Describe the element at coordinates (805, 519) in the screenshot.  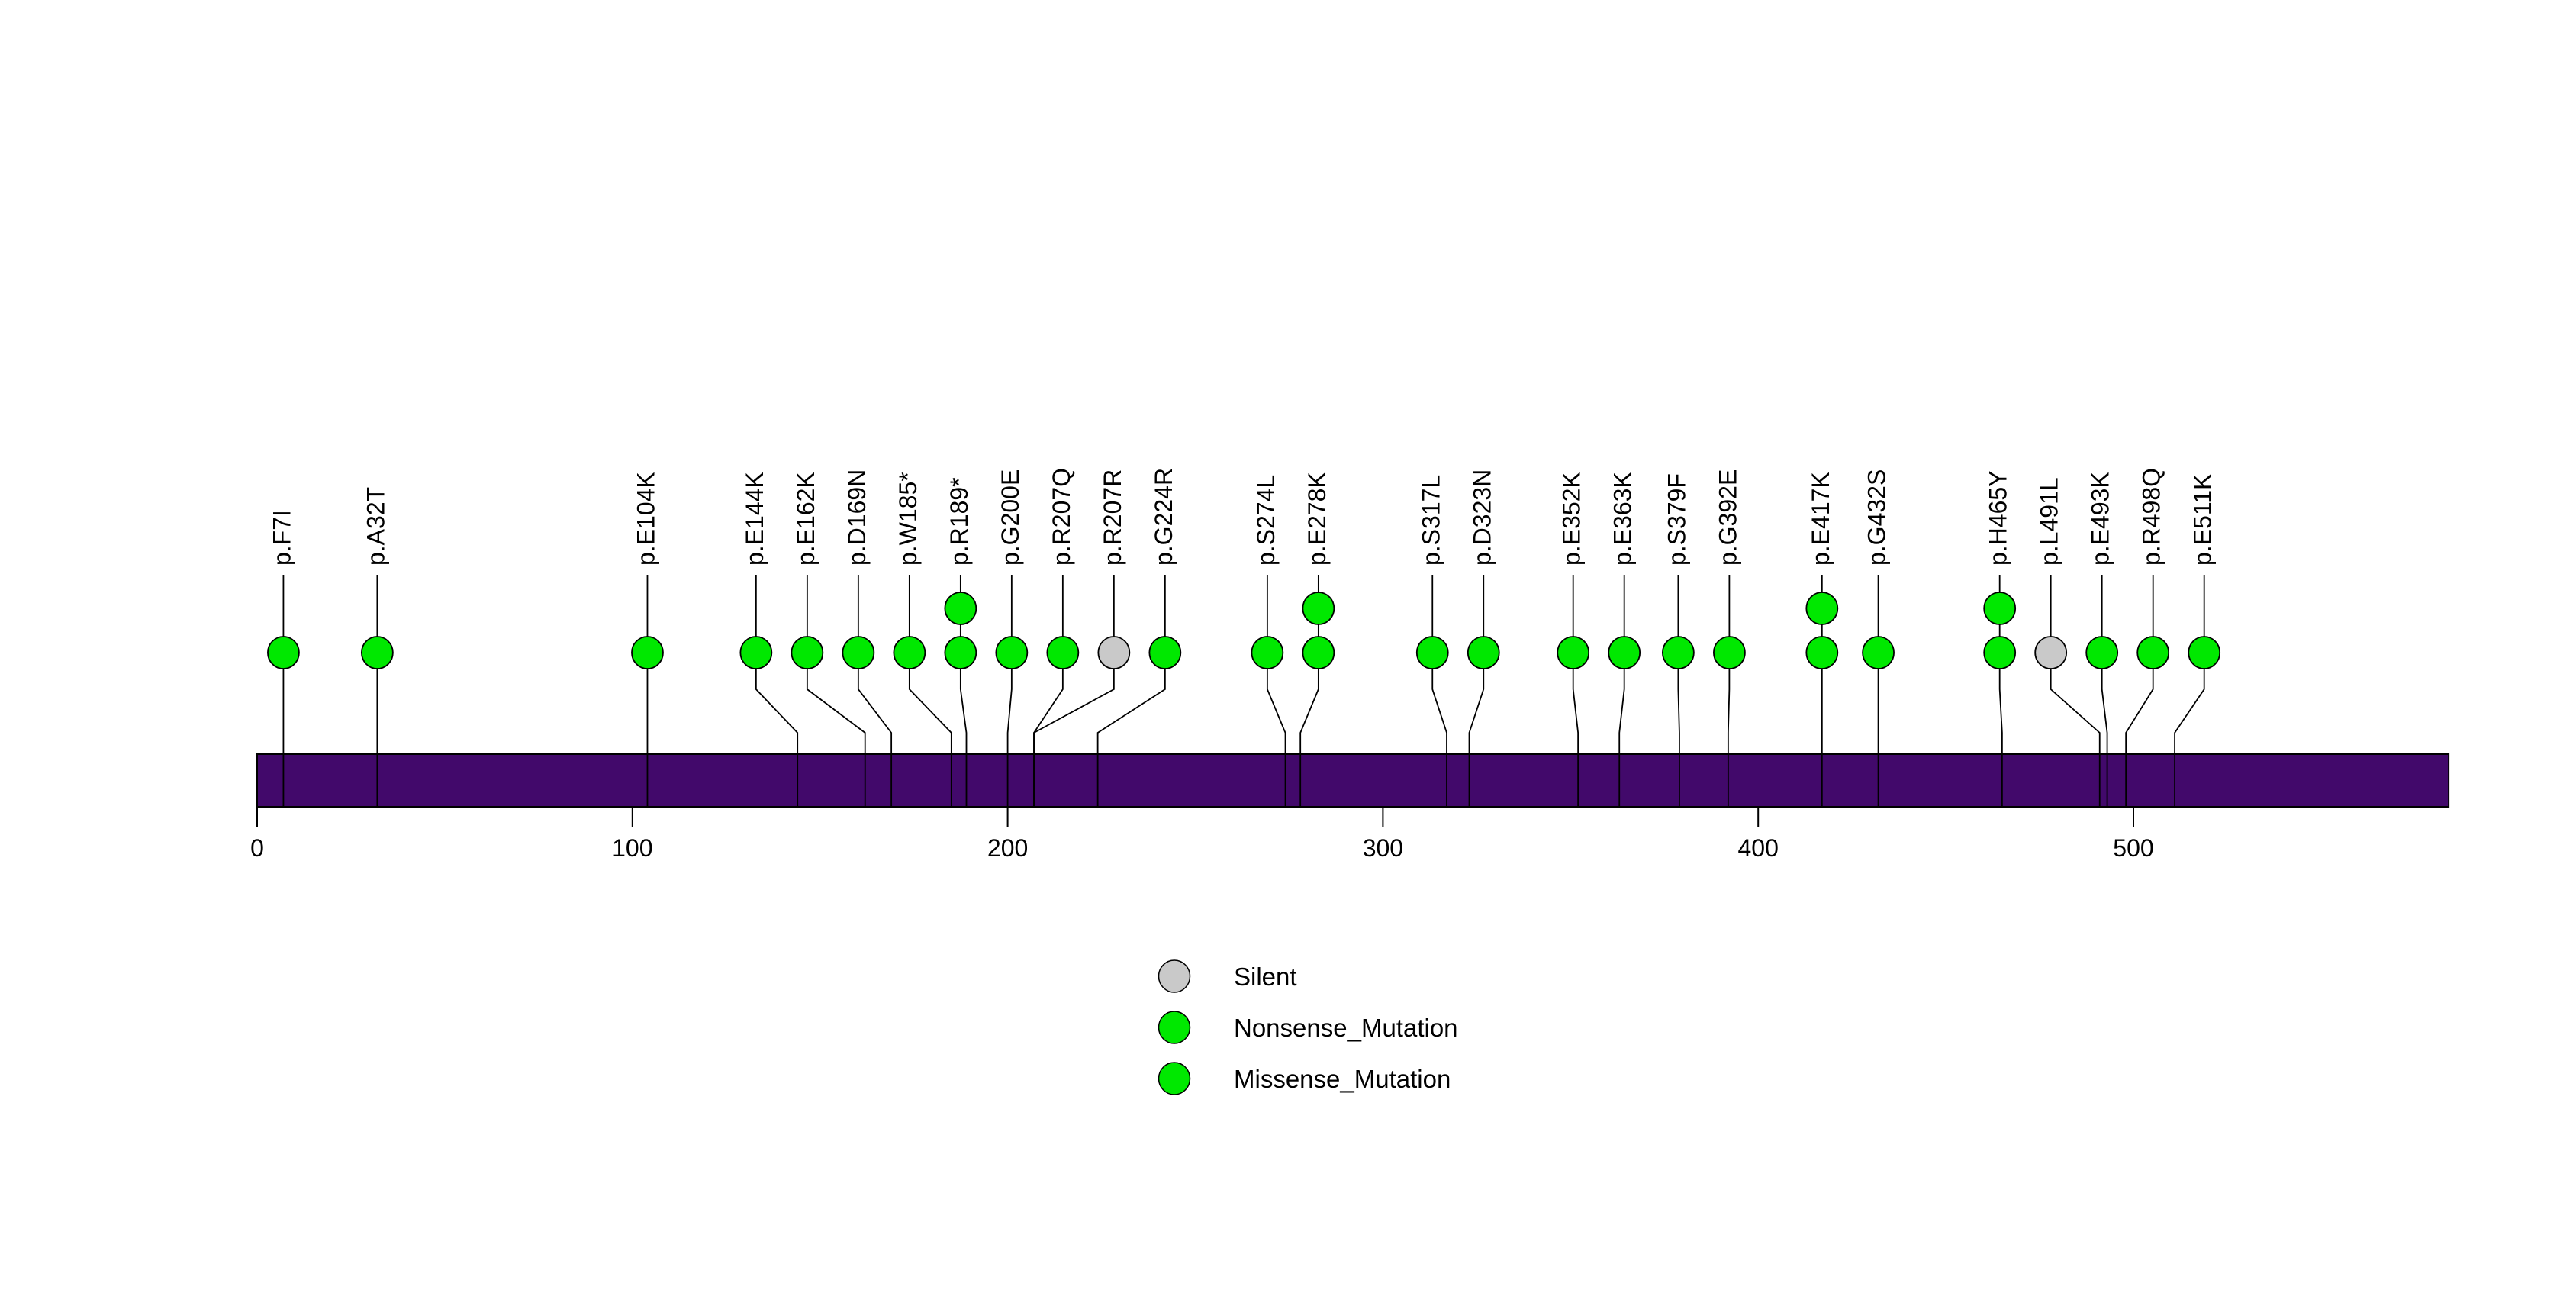
I see `mutation-label: p.E162K` at that location.